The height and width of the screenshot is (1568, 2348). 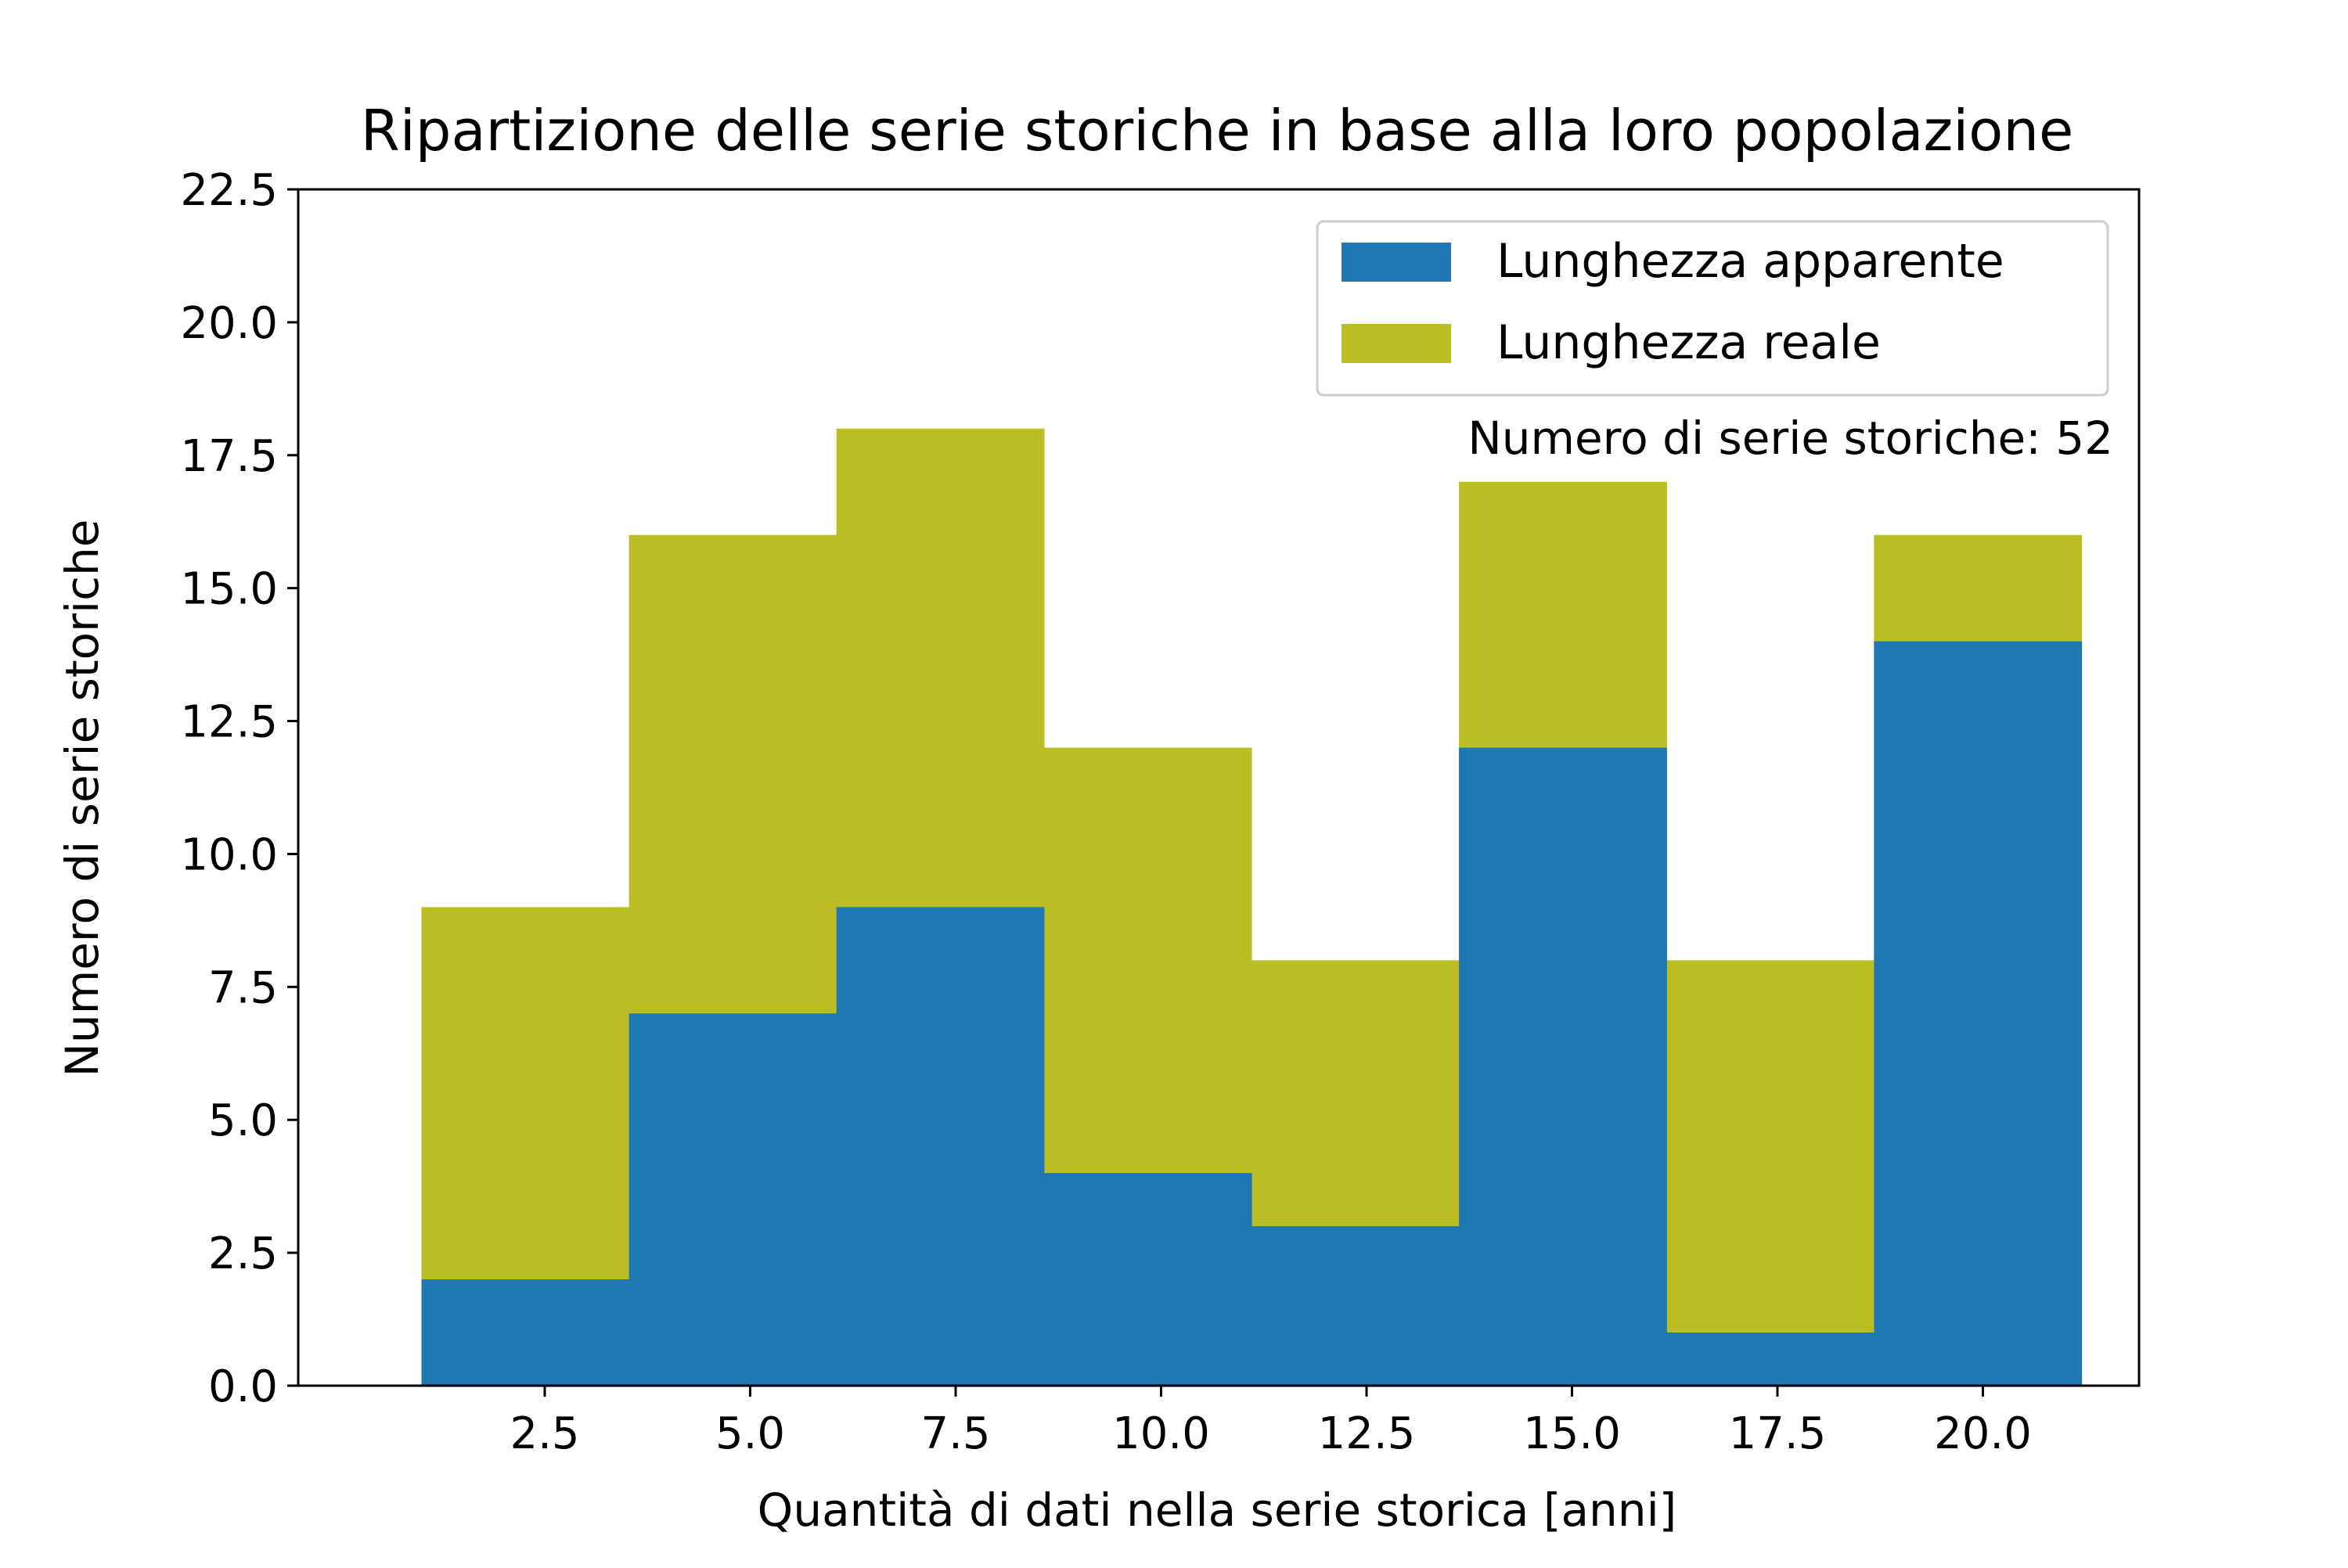 What do you see at coordinates (1367, 1434) in the screenshot?
I see `x-tick-label: 12.5` at bounding box center [1367, 1434].